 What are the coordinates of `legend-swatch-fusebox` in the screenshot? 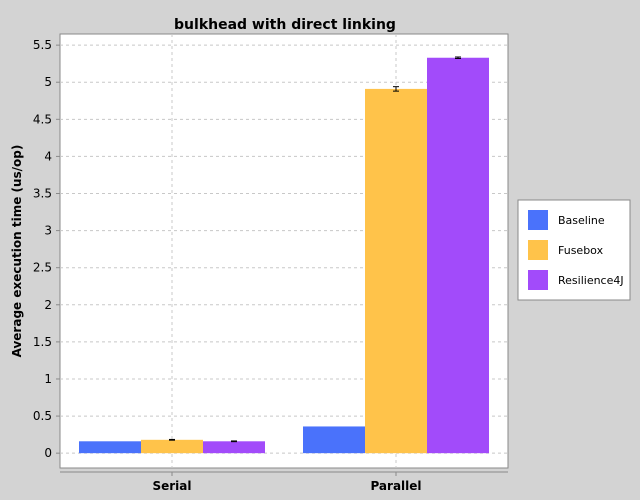 It's located at (538, 250).